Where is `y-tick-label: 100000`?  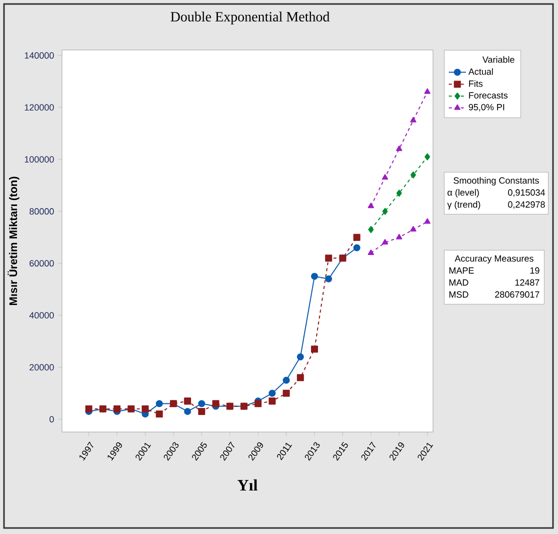 y-tick-label: 100000 is located at coordinates (39, 159).